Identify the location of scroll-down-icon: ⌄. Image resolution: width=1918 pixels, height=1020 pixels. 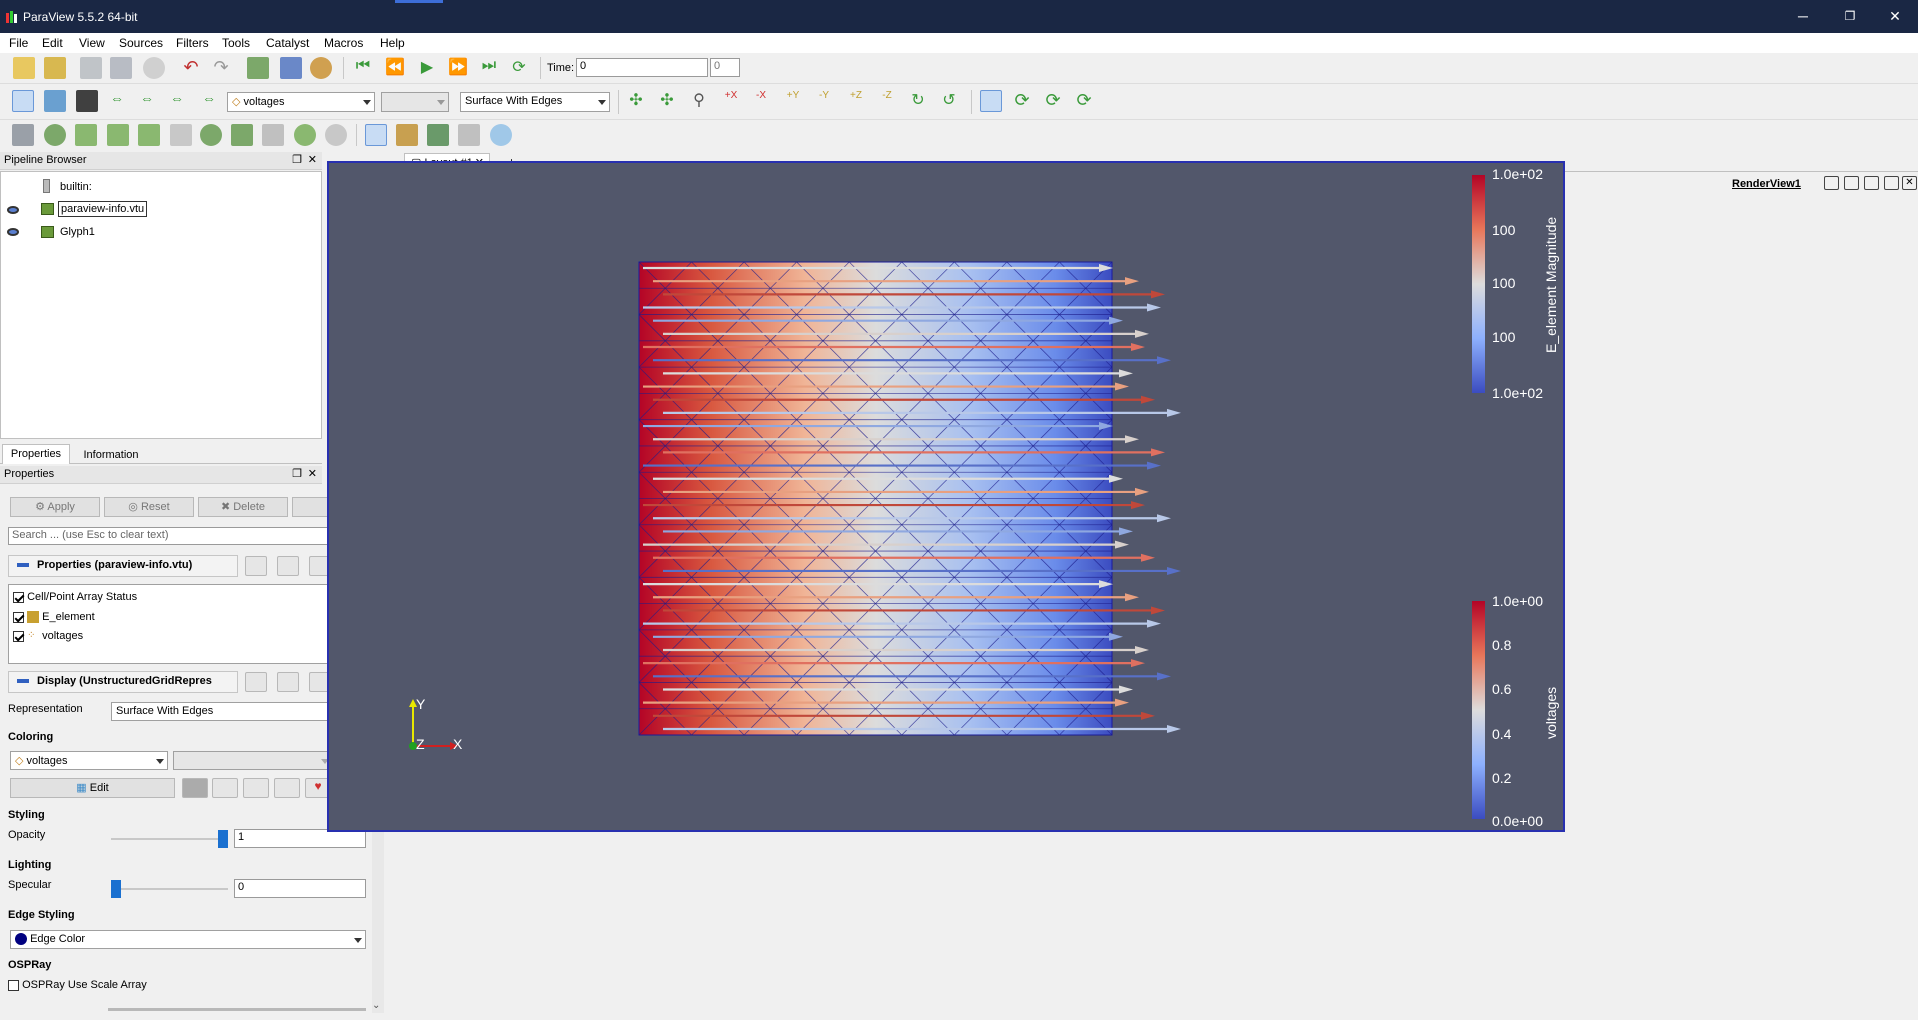
(376, 1005).